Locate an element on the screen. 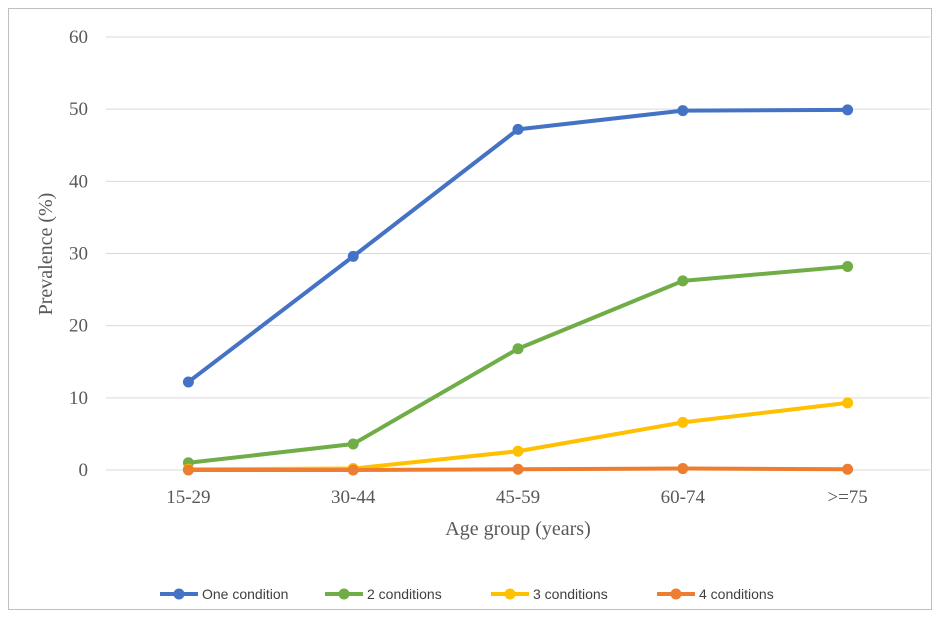 This screenshot has height=619, width=941. x-axis-ticks: 15-29 30-44 45-59 60-74 >=75 is located at coordinates (517, 497).